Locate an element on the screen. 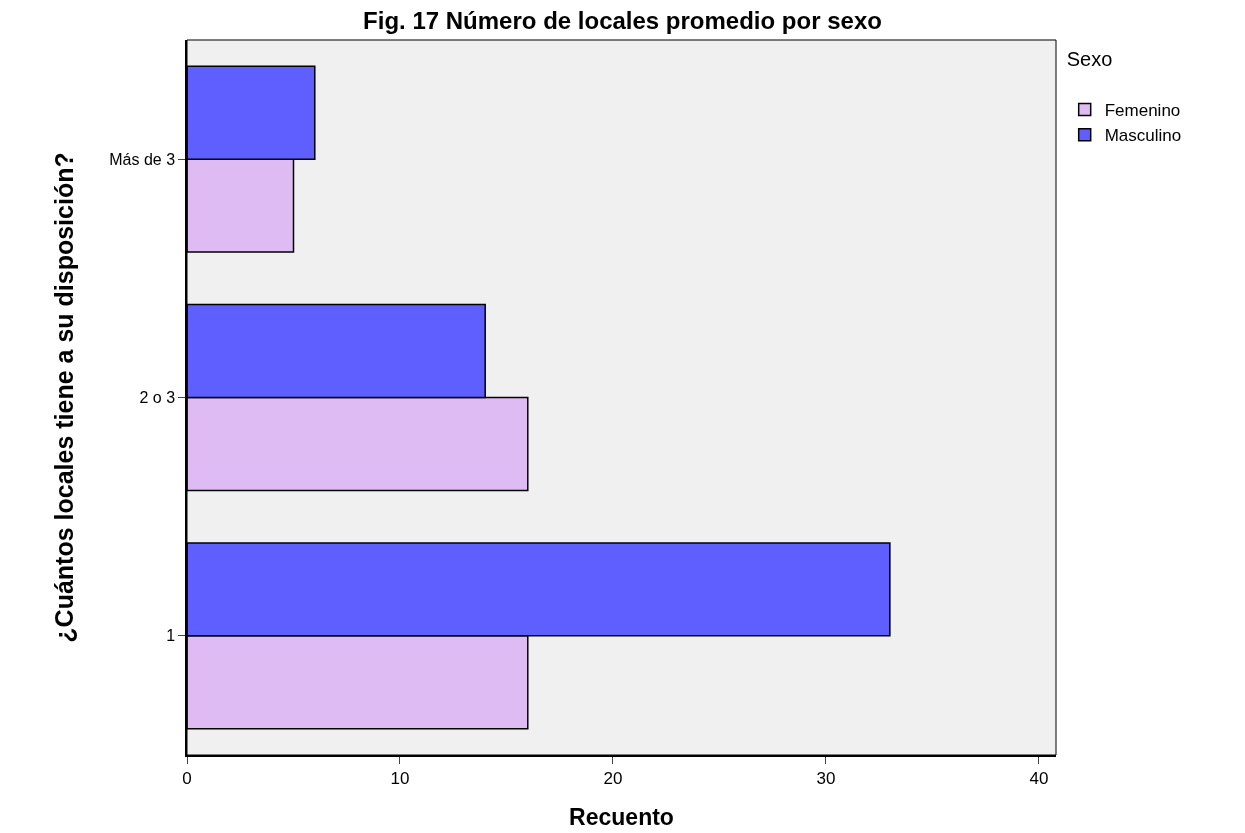 The height and width of the screenshot is (833, 1245). x-tick-label: 40 is located at coordinates (1039, 779).